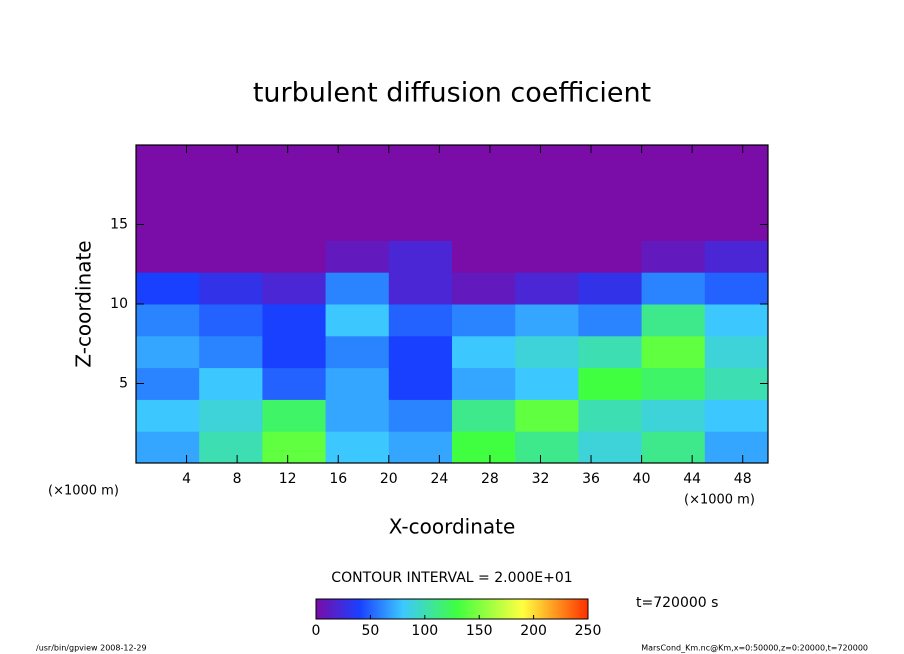 The image size is (904, 654). Describe the element at coordinates (424, 631) in the screenshot. I see `colorbar-tick-label: 100` at that location.